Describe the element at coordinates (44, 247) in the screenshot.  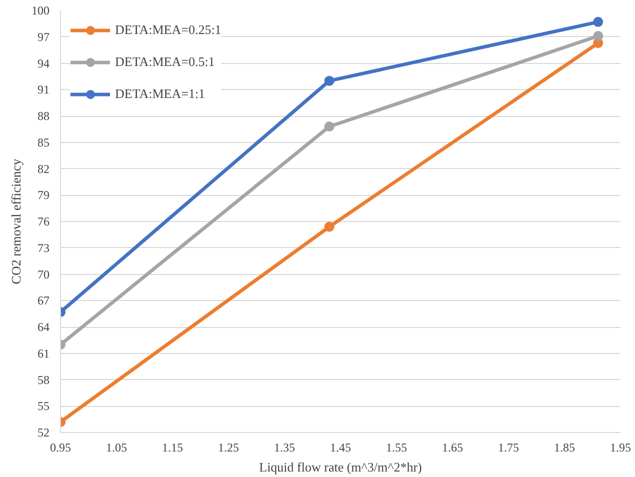
I see `y-tick-label: 73` at that location.